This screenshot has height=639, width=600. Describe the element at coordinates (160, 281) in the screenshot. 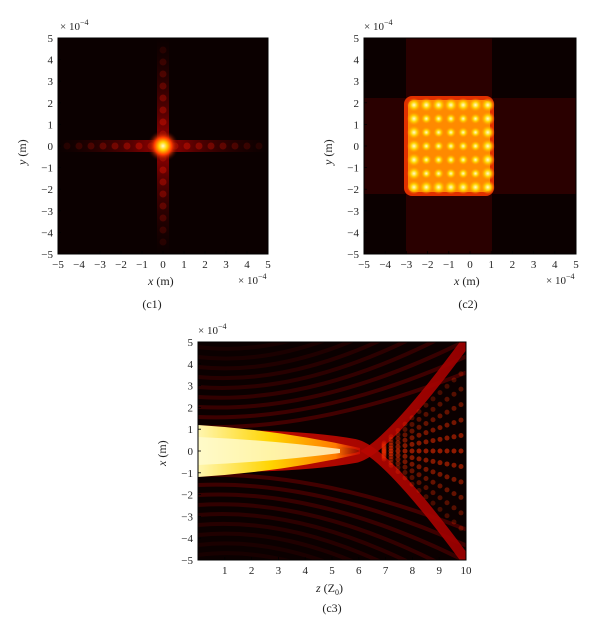

I see `c1-x-label: x (m)` at that location.